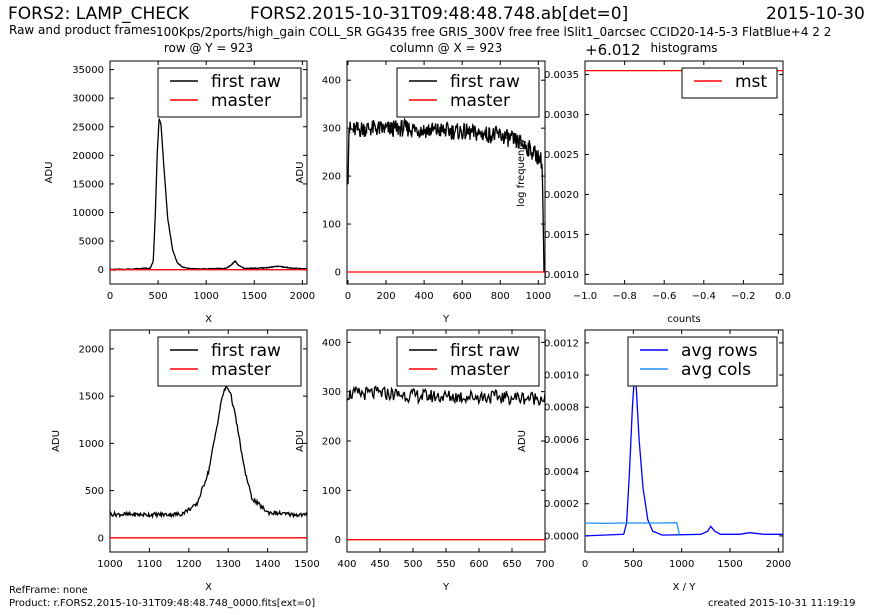  What do you see at coordinates (446, 48) in the screenshot?
I see `chart-title: column @ X = 923` at bounding box center [446, 48].